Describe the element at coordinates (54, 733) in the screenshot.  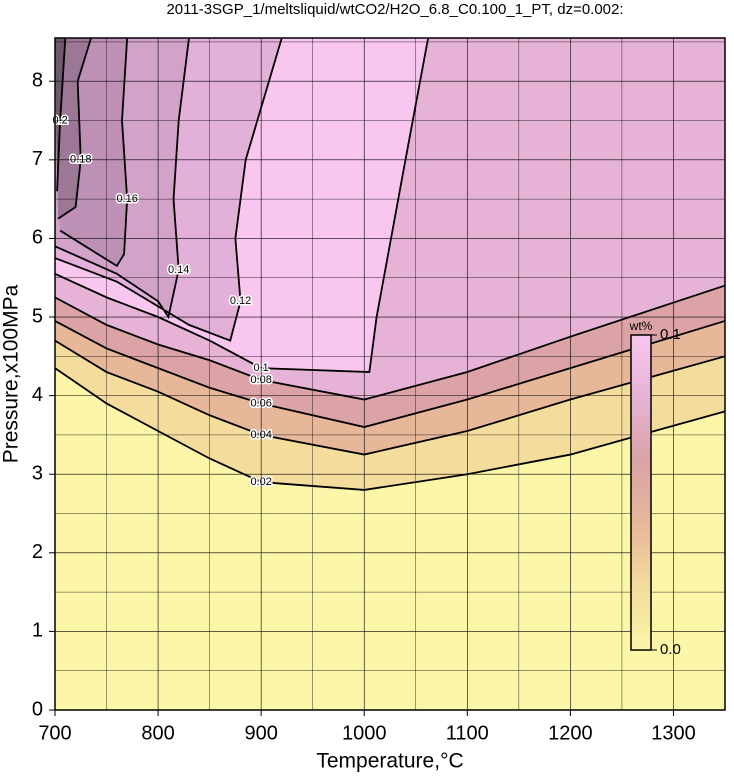
I see `x-tick-label: 700` at that location.